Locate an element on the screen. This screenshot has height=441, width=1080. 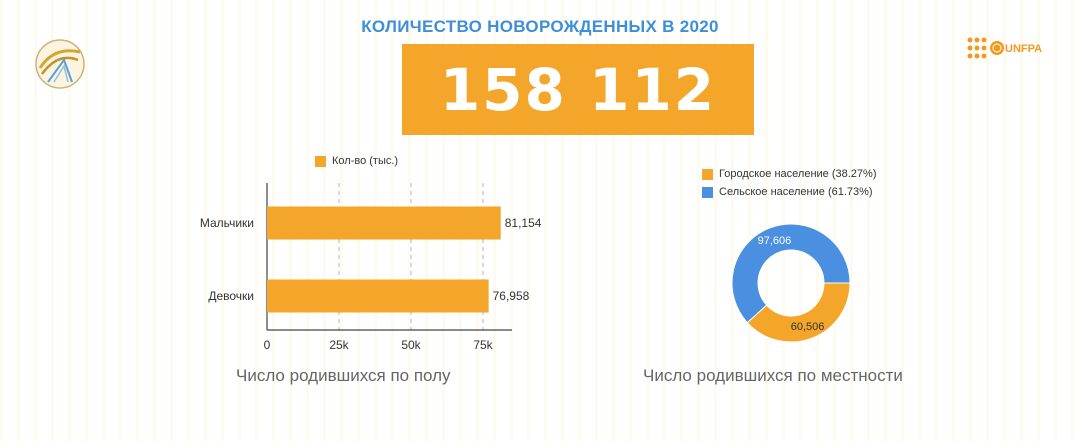
x-tick-label: 25k is located at coordinates (339, 345).